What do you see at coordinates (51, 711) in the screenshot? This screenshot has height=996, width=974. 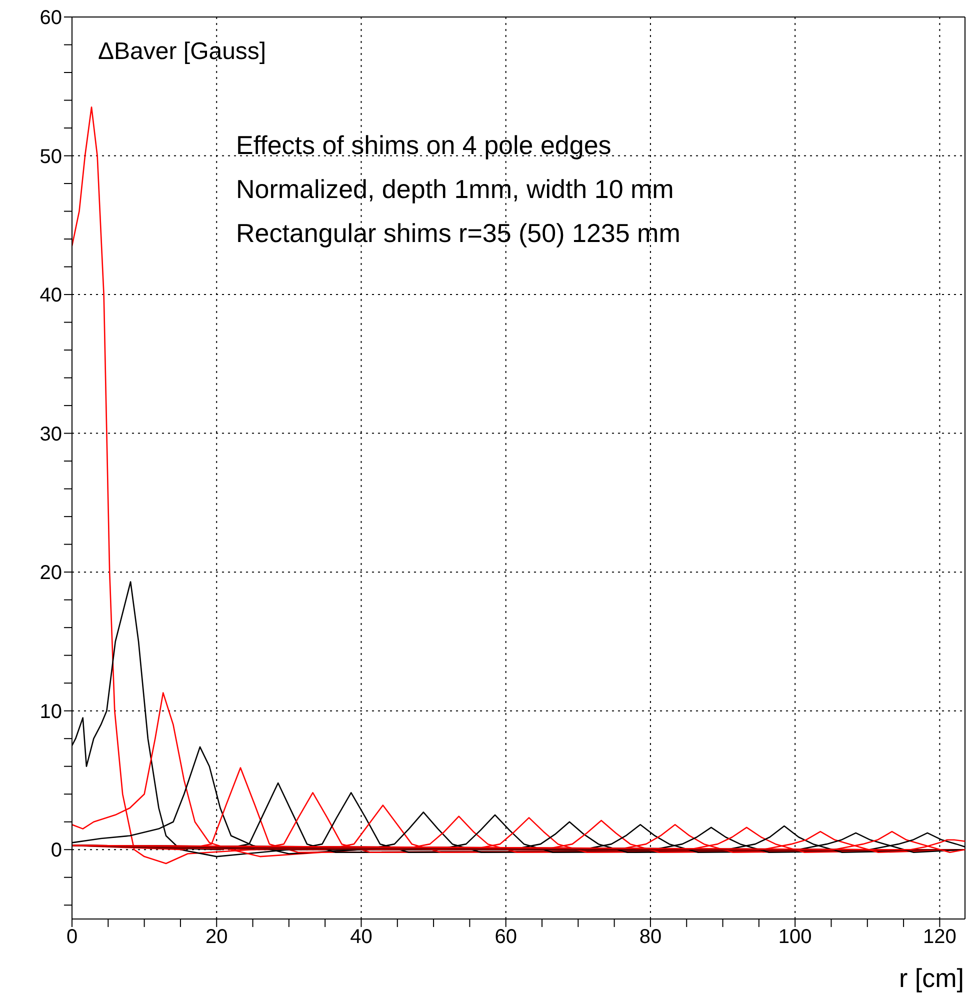 I see `y-tick-label: 10` at bounding box center [51, 711].